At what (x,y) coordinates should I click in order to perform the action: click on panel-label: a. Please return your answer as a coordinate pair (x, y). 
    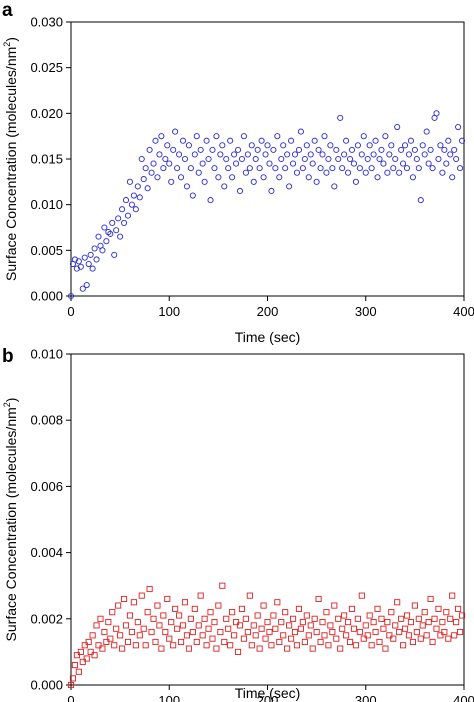
    Looking at the image, I should click on (7, 10).